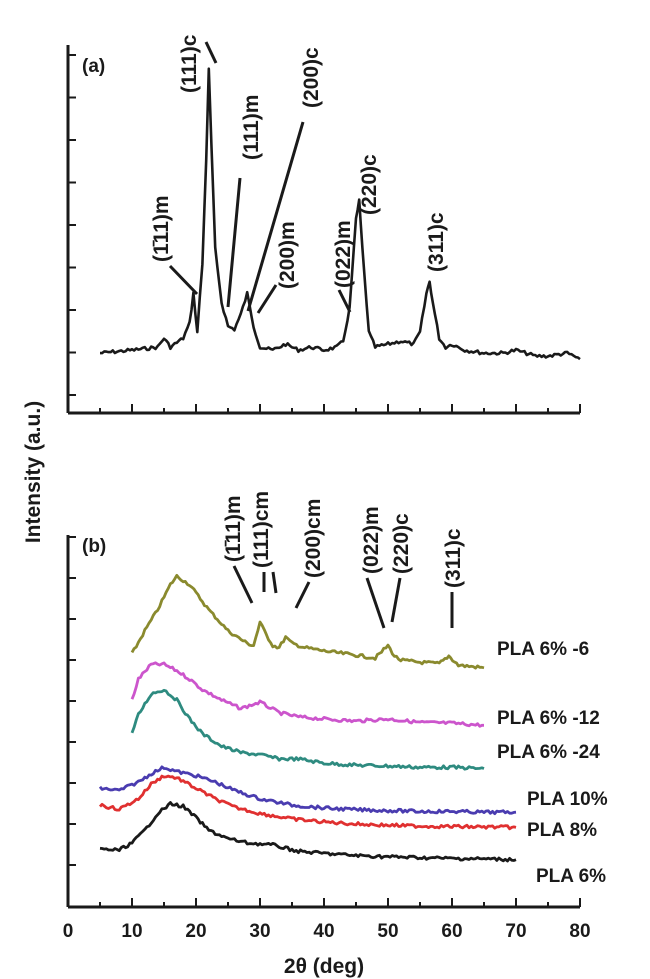  What do you see at coordinates (195, 931) in the screenshot?
I see `panel-b-x-tick-label: 20` at bounding box center [195, 931].